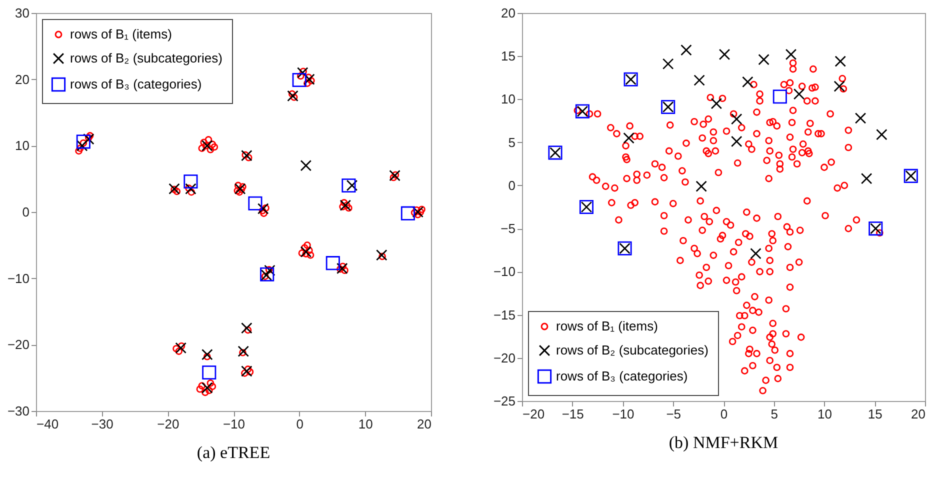 This screenshot has width=932, height=487. What do you see at coordinates (512, 142) in the screenshot?
I see `y-tick-label: 5` at bounding box center [512, 142].